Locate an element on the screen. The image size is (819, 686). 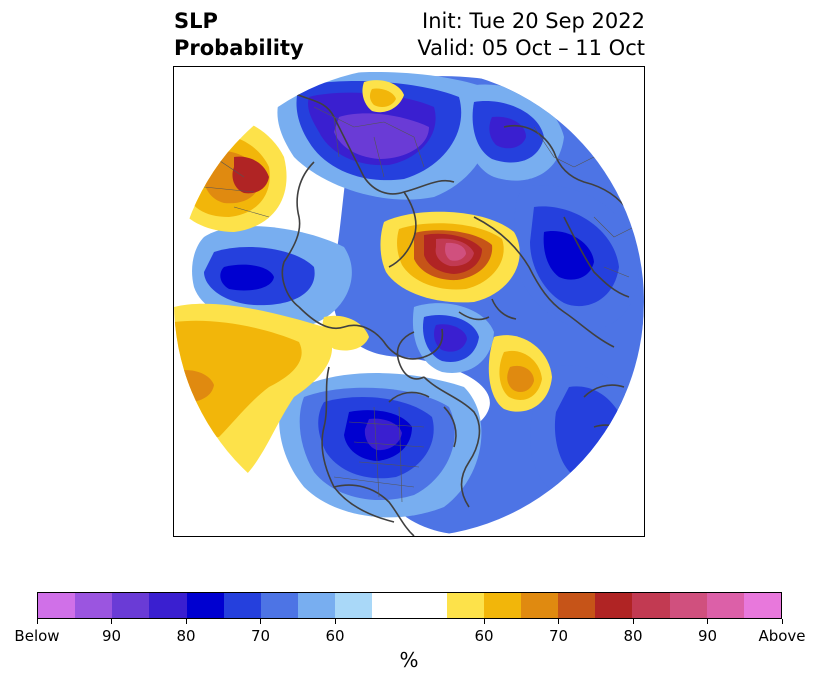
title-variable: SLP is located at coordinates (196, 21).